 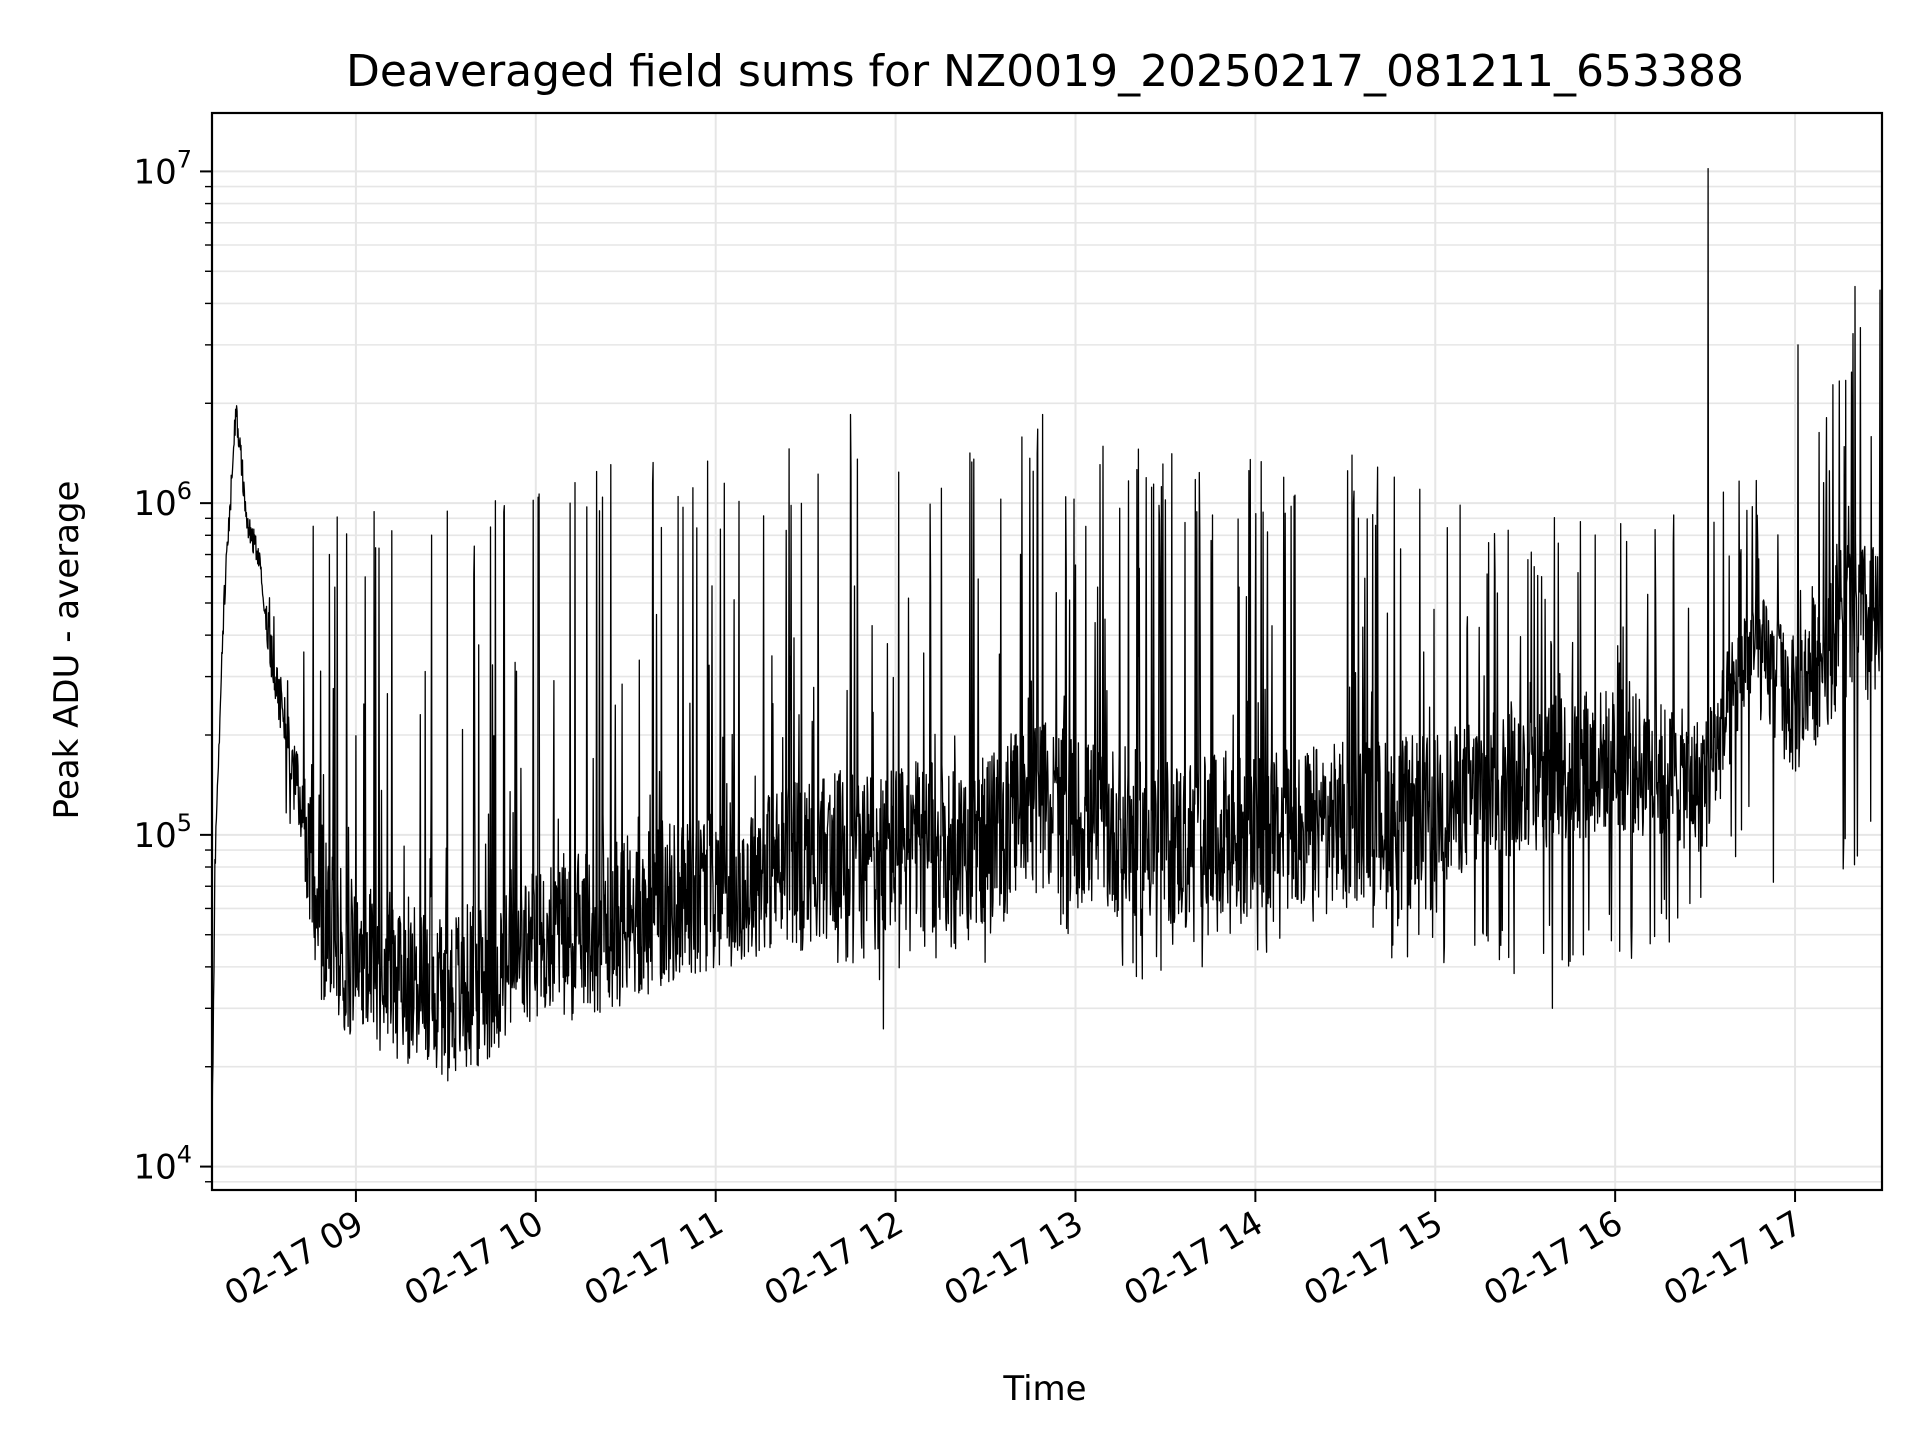 I want to click on y-axis: 10⁴ 10⁵ 10⁶ 10⁷, so click(x=172, y=666).